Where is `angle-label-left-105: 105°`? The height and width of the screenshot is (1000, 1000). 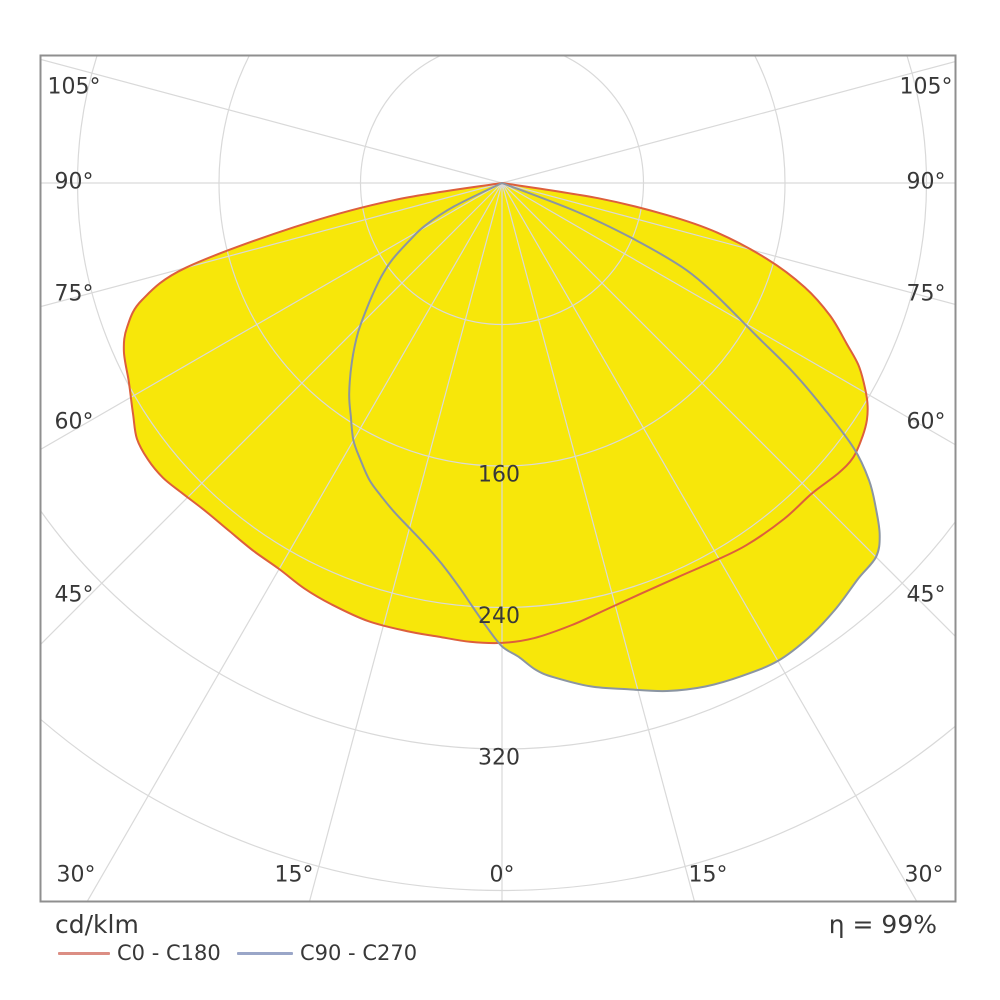 angle-label-left-105: 105° is located at coordinates (74, 87).